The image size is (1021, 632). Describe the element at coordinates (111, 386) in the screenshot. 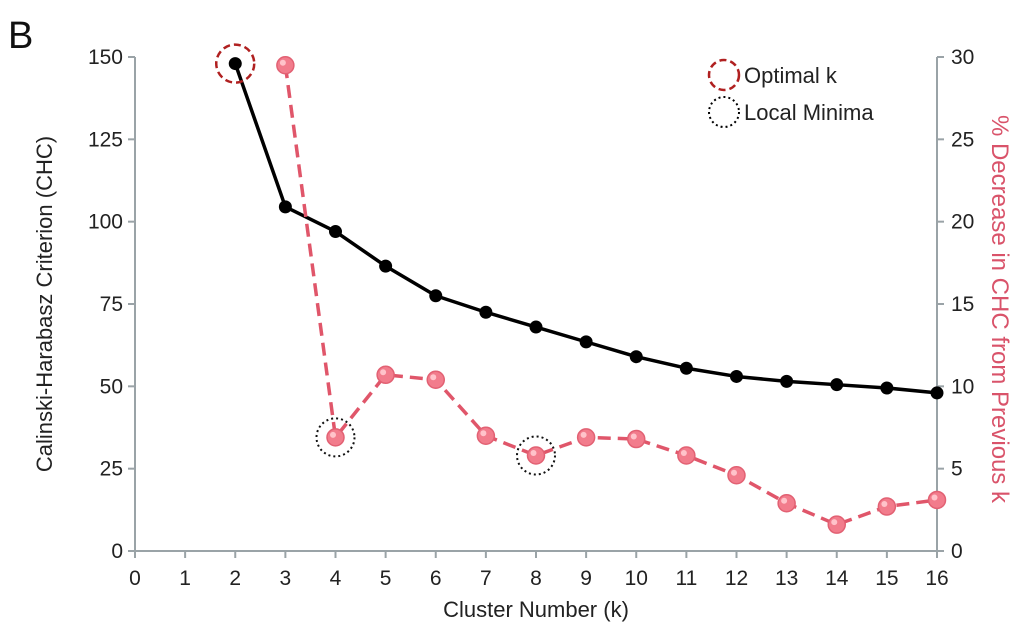

I see `y-left-tick-label: 50` at that location.